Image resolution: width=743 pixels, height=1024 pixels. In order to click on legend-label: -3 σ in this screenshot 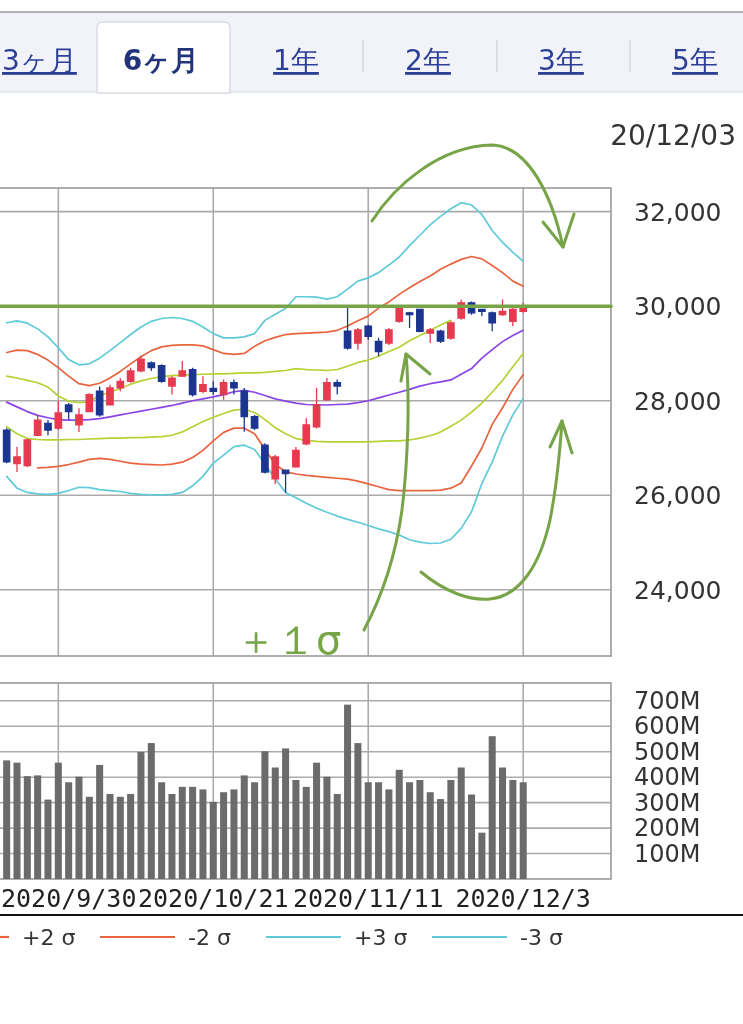, I will do `click(541, 937)`.